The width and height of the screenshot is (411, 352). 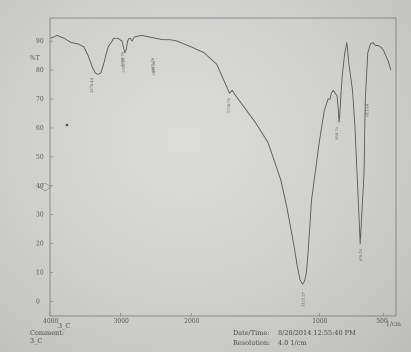 What do you see at coordinates (304, 299) in the screenshot?
I see `peak-label: 1121.27` at bounding box center [304, 299].